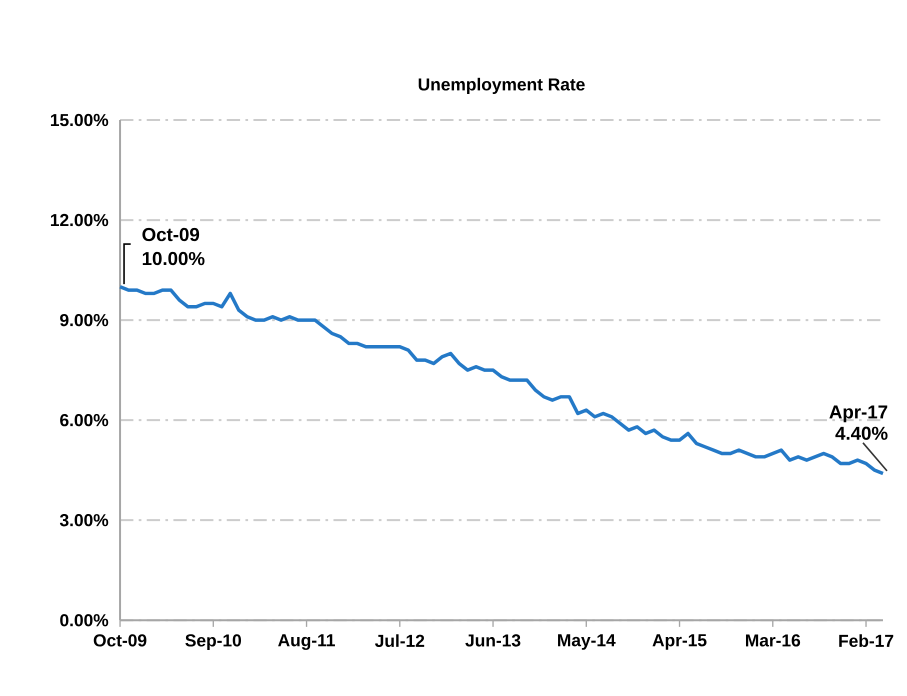  I want to click on annotation: 10.00%, so click(173, 259).